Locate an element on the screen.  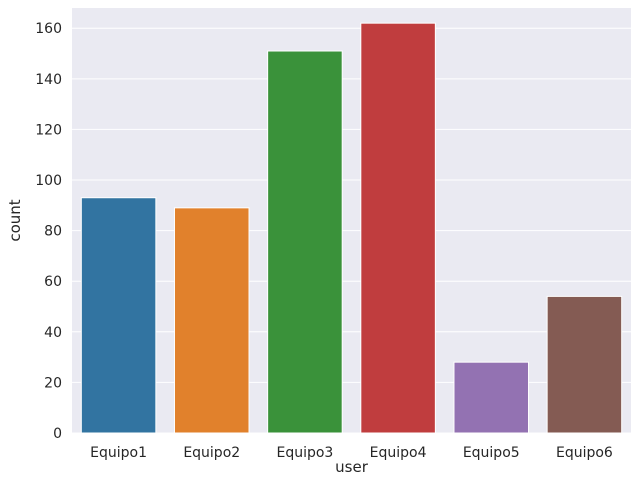
x-tick-label: Equipo4 is located at coordinates (398, 453).